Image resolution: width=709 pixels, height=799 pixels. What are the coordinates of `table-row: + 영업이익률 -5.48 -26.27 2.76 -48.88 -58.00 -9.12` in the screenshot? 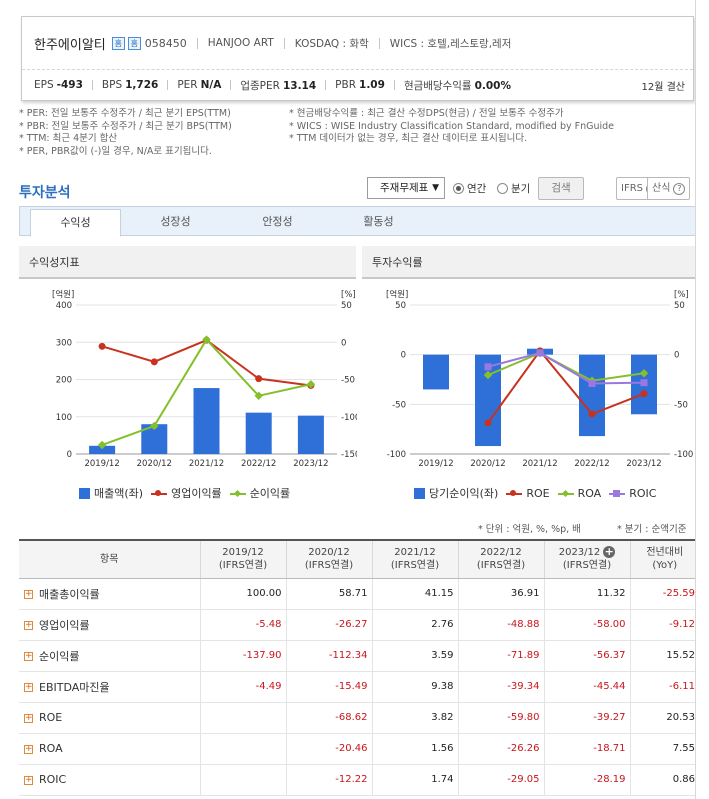 It's located at (359, 625).